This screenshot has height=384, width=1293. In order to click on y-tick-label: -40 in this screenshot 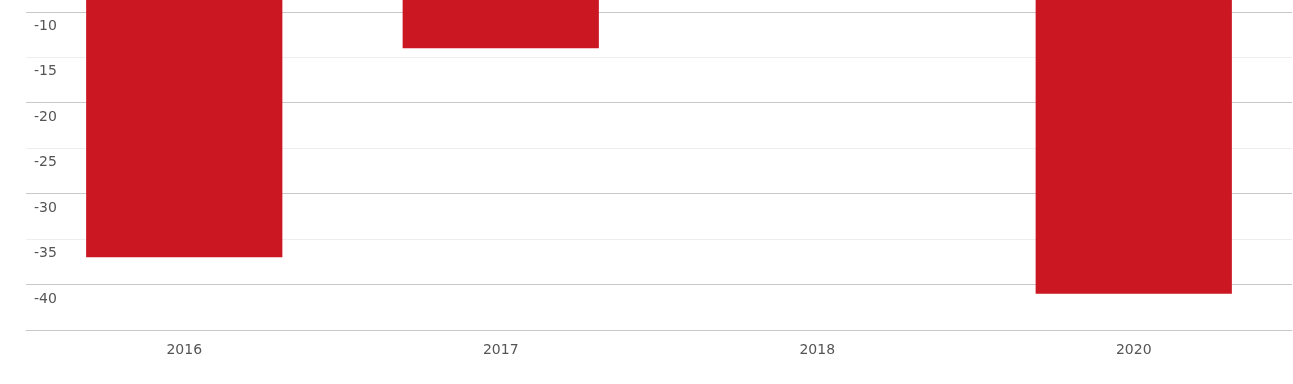, I will do `click(45, 297)`.